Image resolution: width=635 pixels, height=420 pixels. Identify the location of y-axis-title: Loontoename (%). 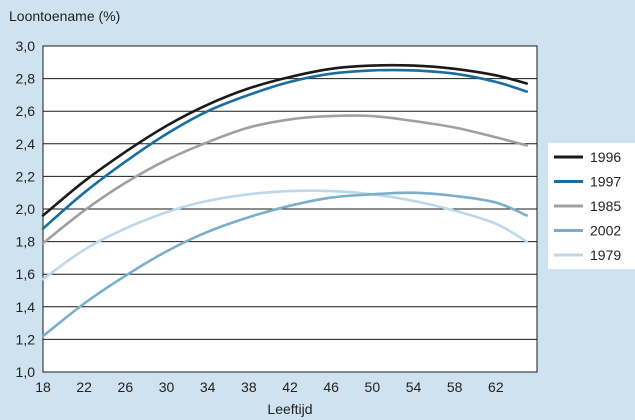
(64, 16).